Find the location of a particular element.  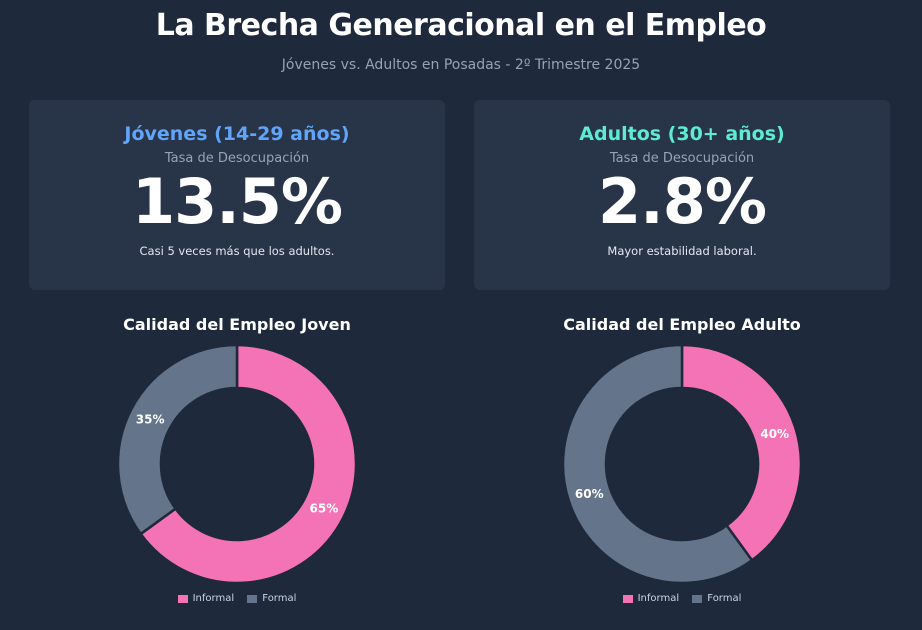

adult-unemployment-value: 2.8% is located at coordinates (682, 201).